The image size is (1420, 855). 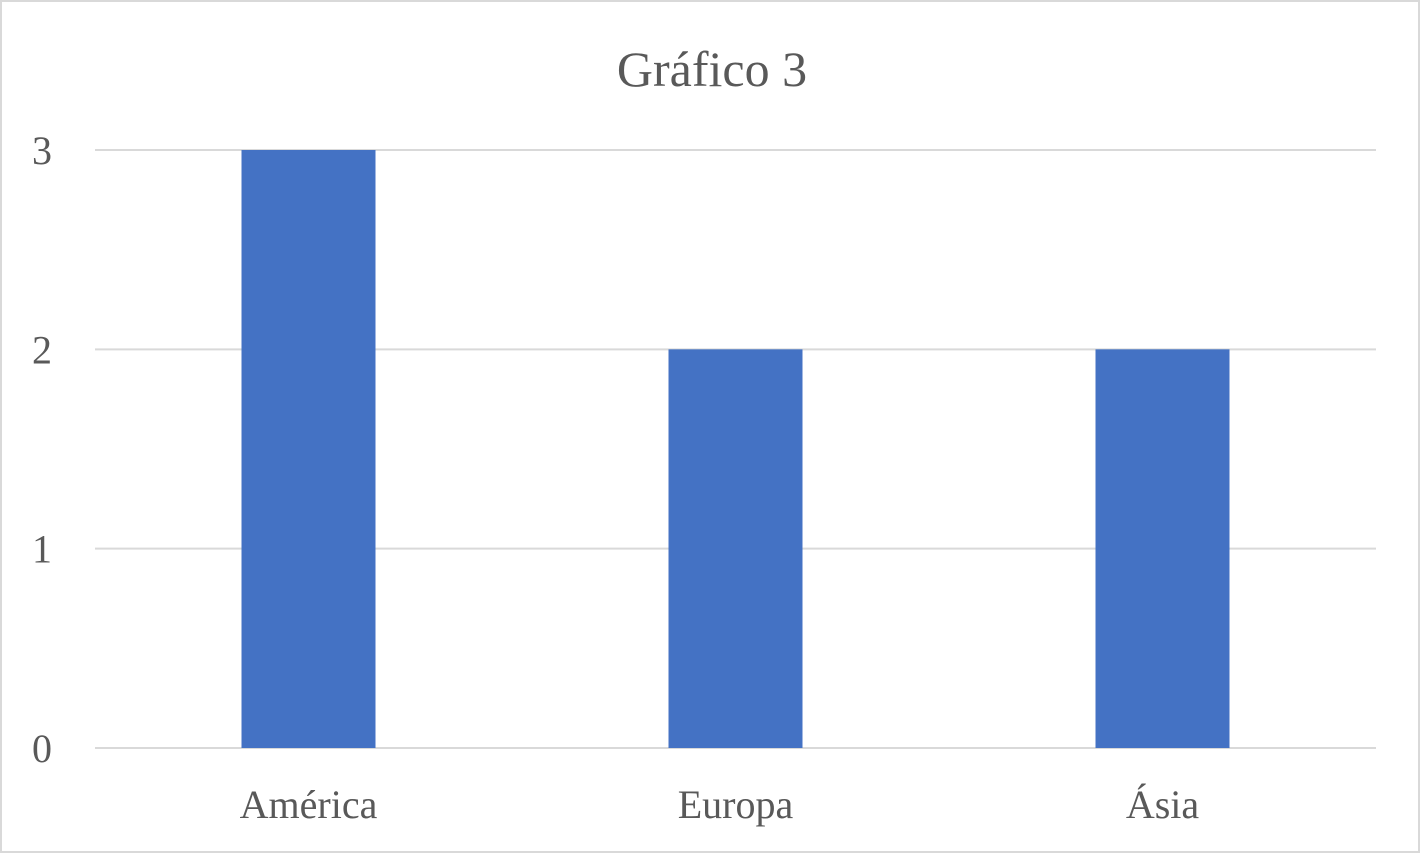 What do you see at coordinates (42, 449) in the screenshot?
I see `y-axis-tick-labels: 0 1 2 3` at bounding box center [42, 449].